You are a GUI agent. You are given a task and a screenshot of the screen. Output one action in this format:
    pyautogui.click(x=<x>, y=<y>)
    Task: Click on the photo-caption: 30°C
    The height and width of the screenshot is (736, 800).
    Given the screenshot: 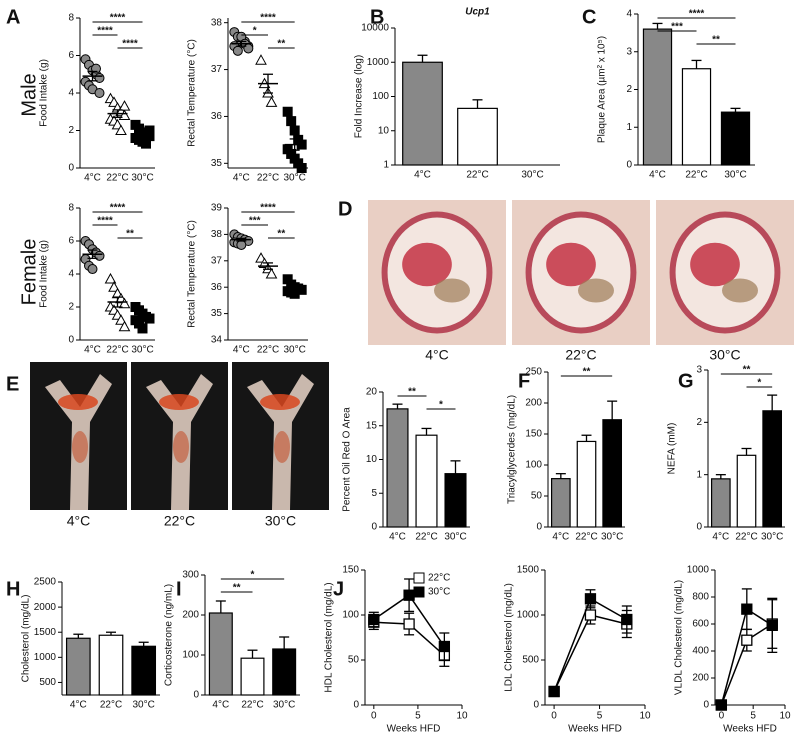 What is the action you would take?
    pyautogui.click(x=280, y=521)
    